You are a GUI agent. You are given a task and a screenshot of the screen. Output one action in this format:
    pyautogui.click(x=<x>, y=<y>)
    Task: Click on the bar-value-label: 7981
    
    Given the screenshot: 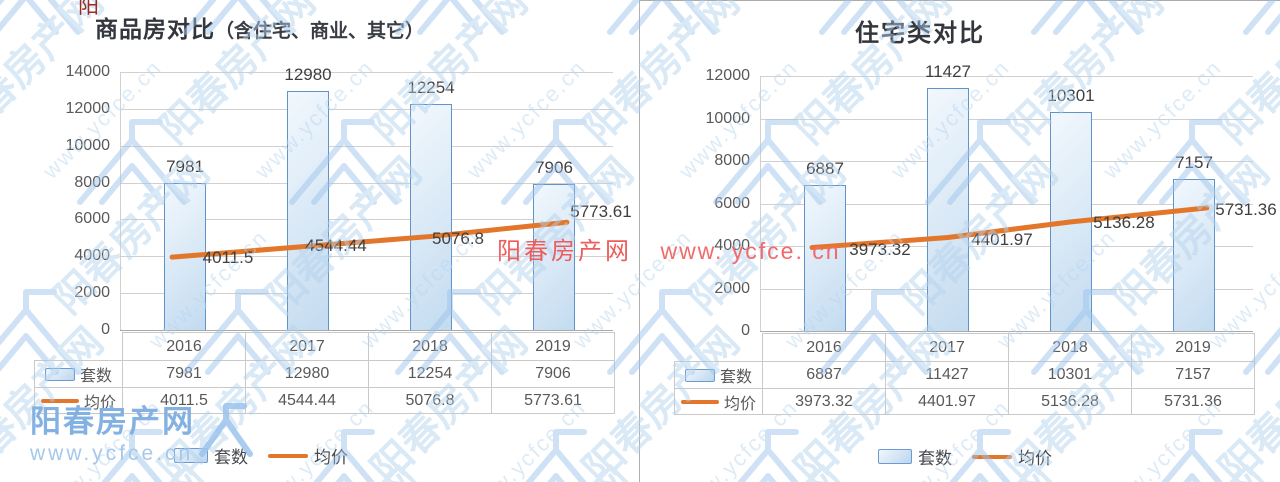 What is the action you would take?
    pyautogui.click(x=185, y=167)
    